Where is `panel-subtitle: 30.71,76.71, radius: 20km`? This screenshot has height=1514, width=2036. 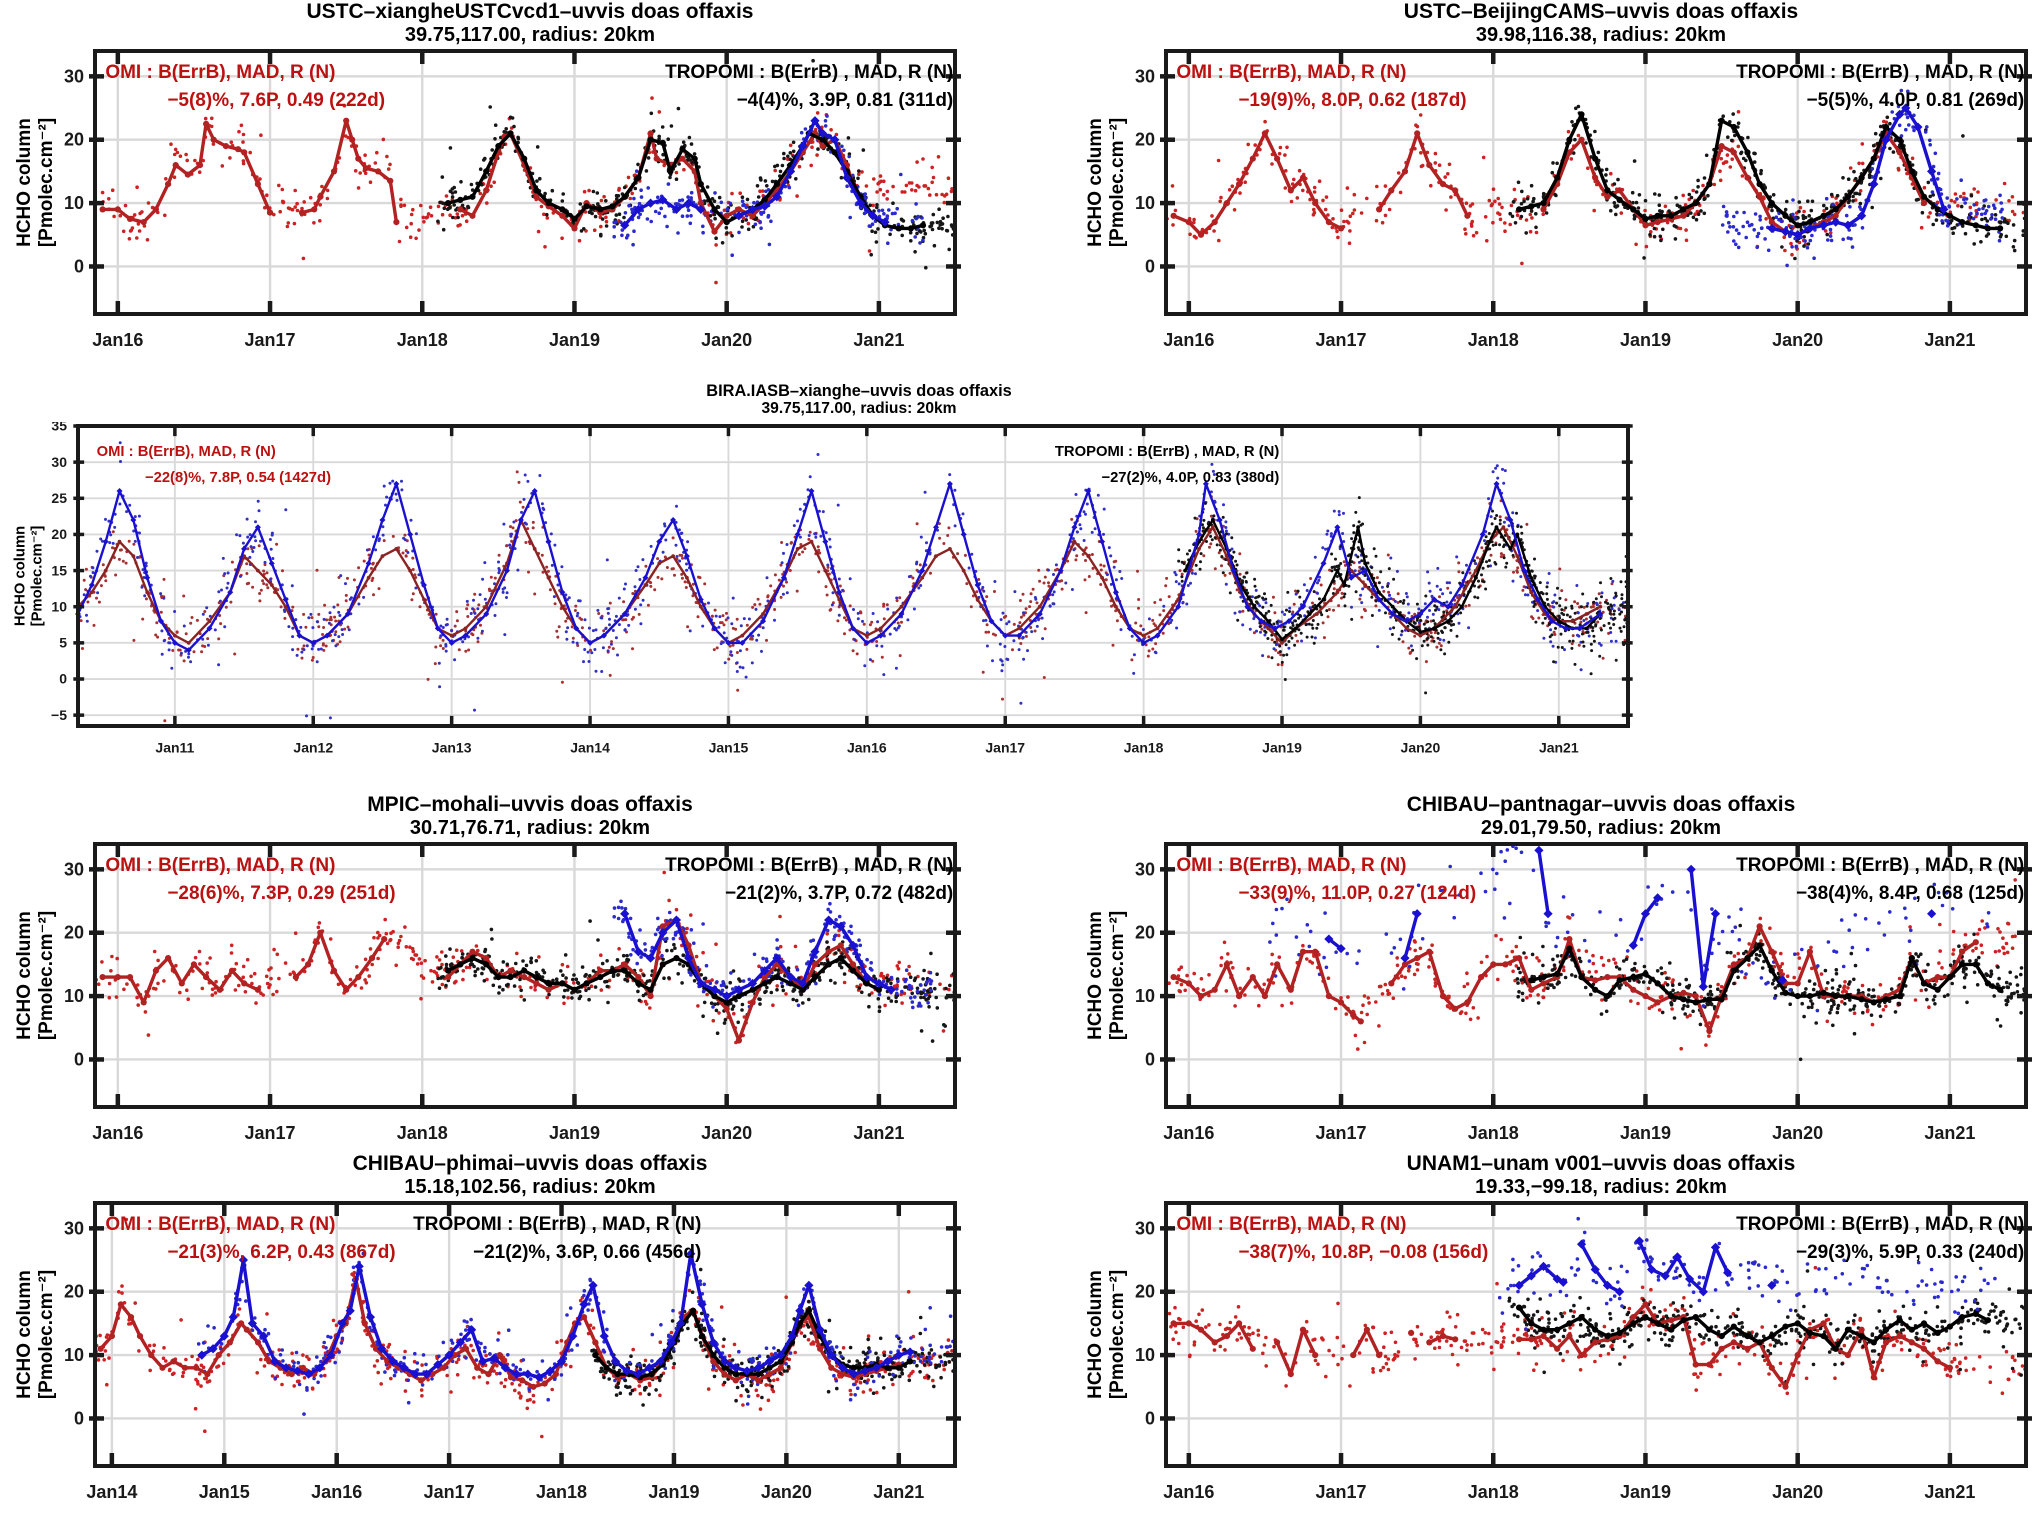
panel-subtitle: 30.71,76.71, radius: 20km is located at coordinates (530, 827).